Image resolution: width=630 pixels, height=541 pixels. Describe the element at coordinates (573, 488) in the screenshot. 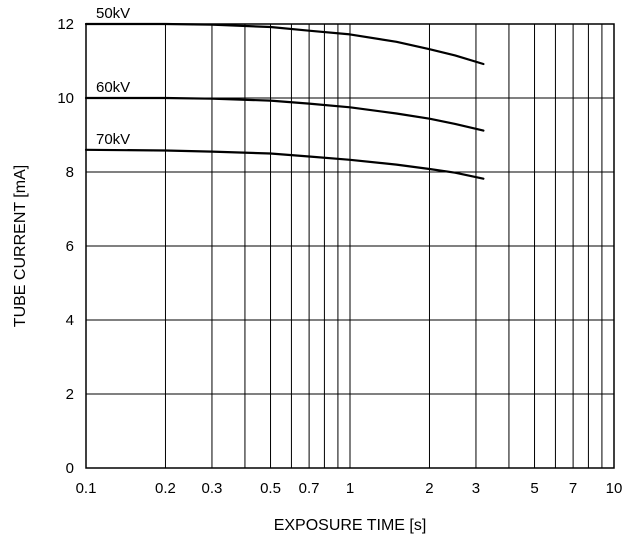

I see `x-tick-label: 7` at that location.